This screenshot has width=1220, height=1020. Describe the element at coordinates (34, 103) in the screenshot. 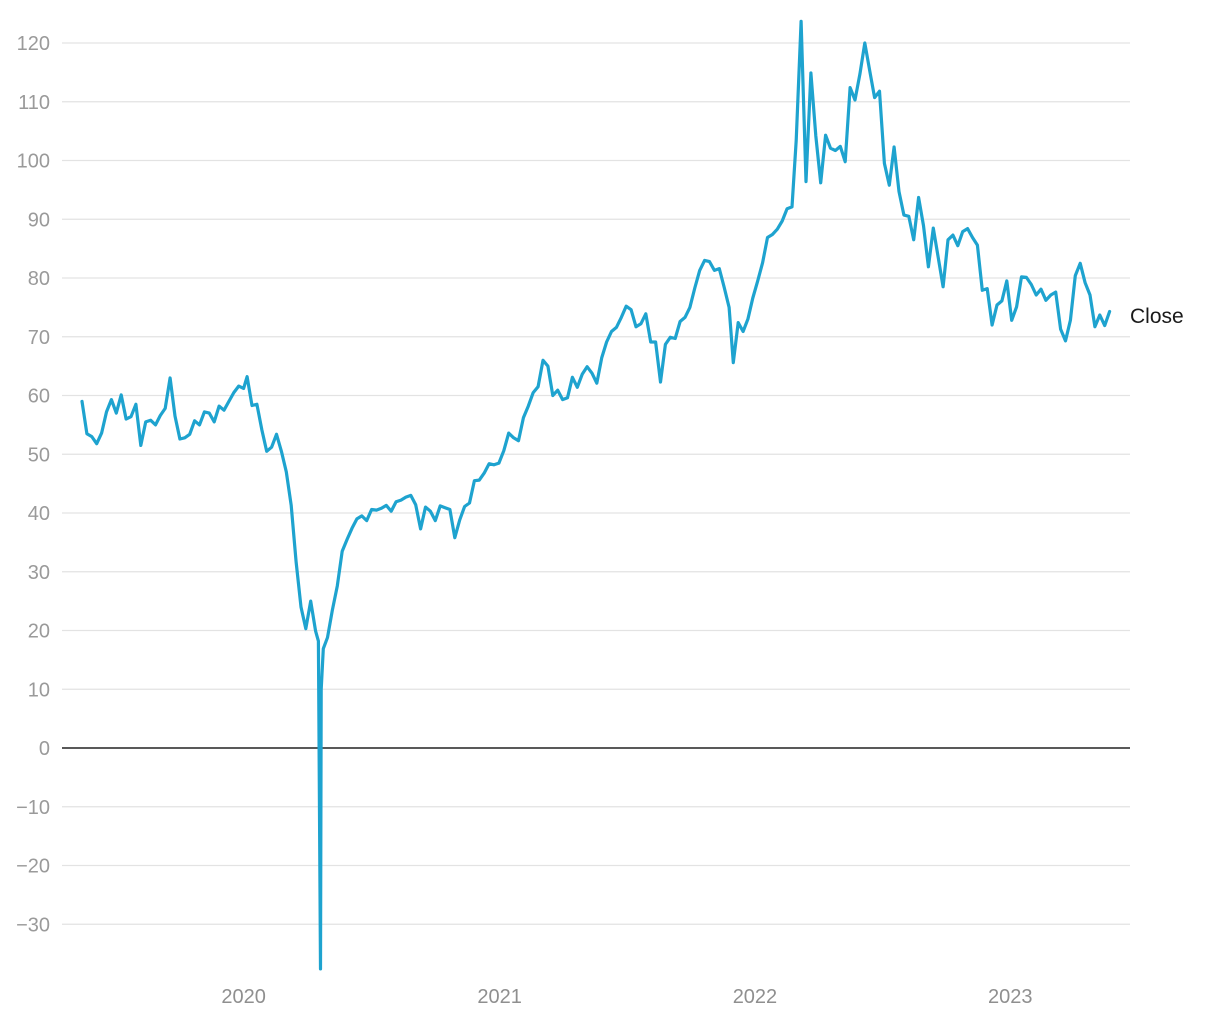

I see `y-tick-label: 110` at that location.